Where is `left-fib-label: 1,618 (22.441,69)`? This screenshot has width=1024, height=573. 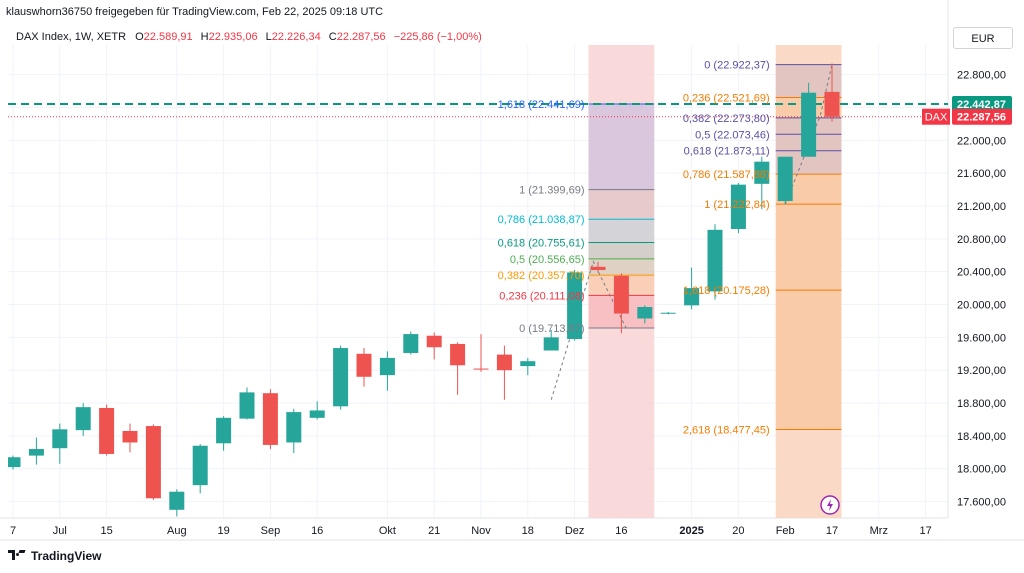 left-fib-label: 1,618 (22.441,69) is located at coordinates (541, 105).